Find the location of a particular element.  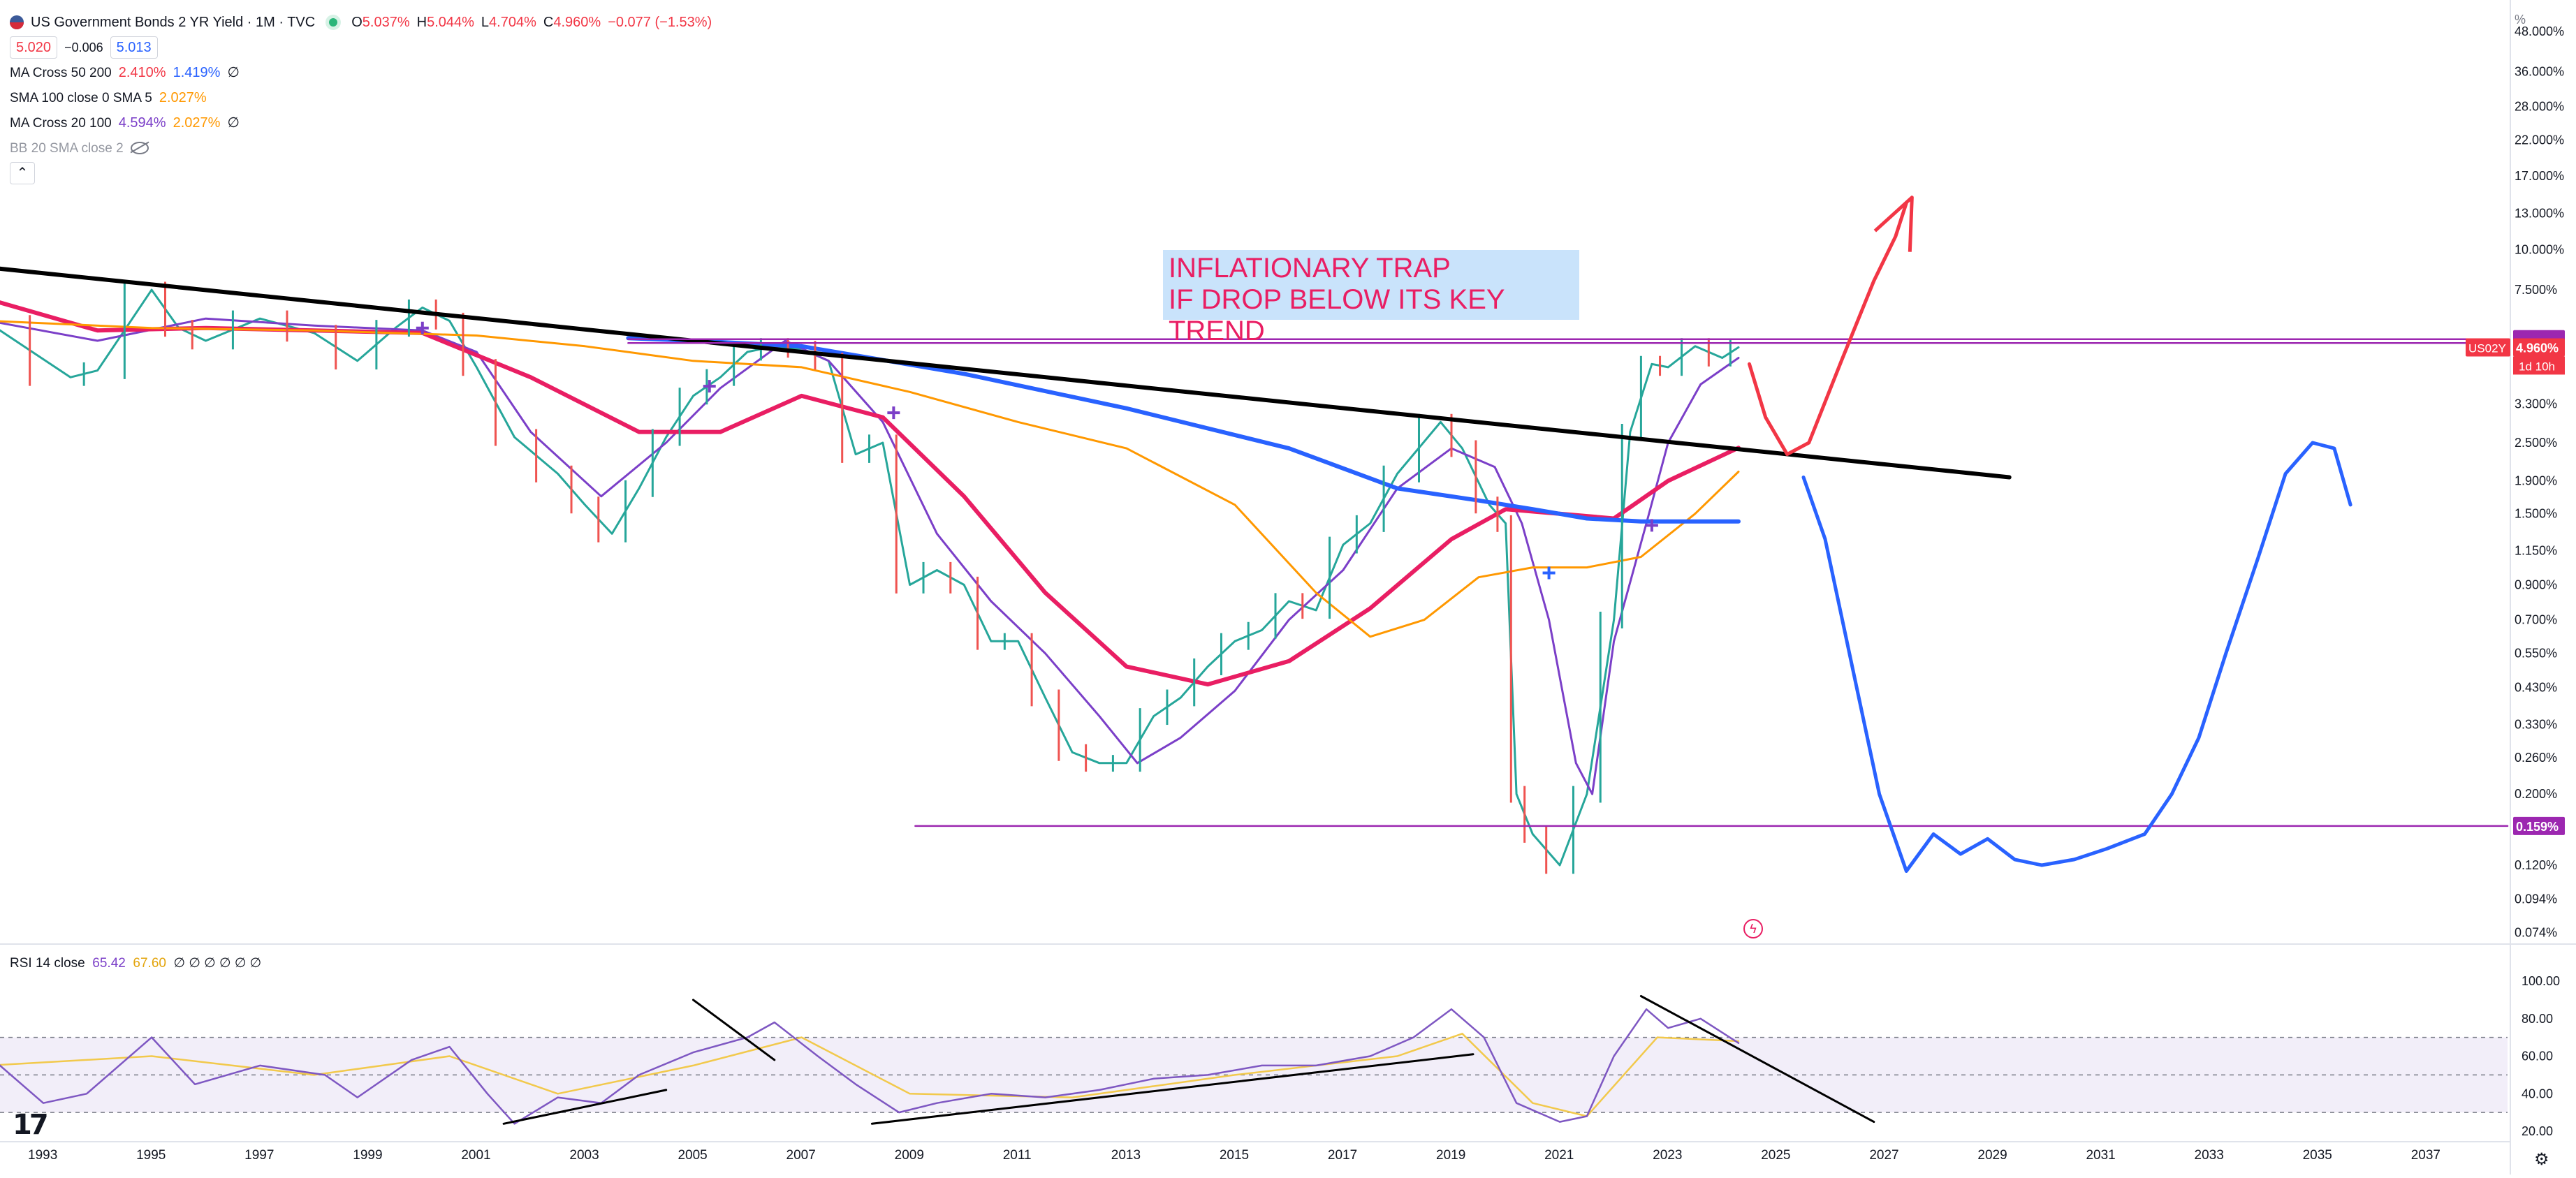

price-badge-label: 0.159% is located at coordinates (2537, 827).